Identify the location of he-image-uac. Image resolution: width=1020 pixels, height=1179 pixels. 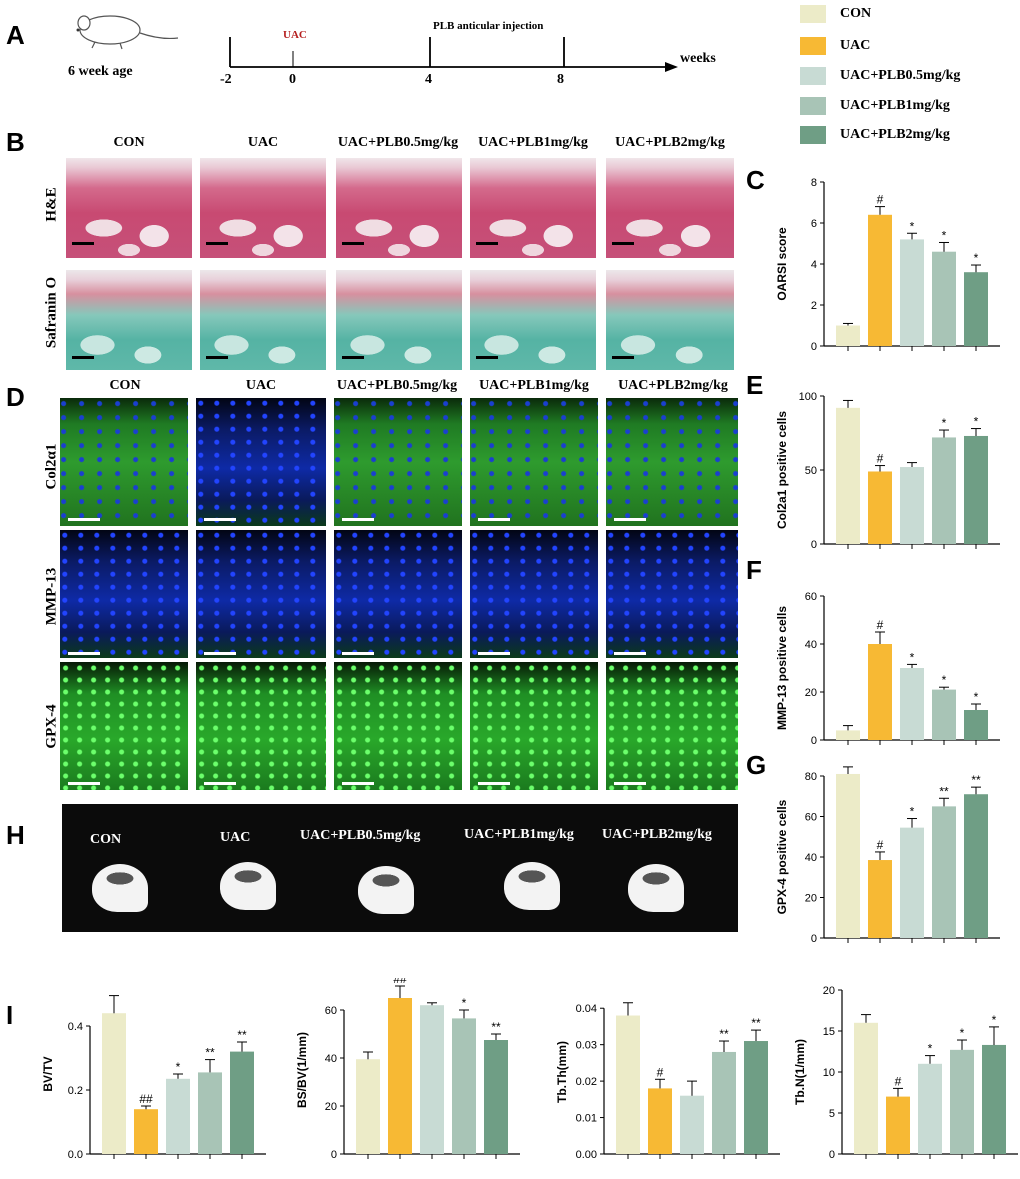
(263, 208).